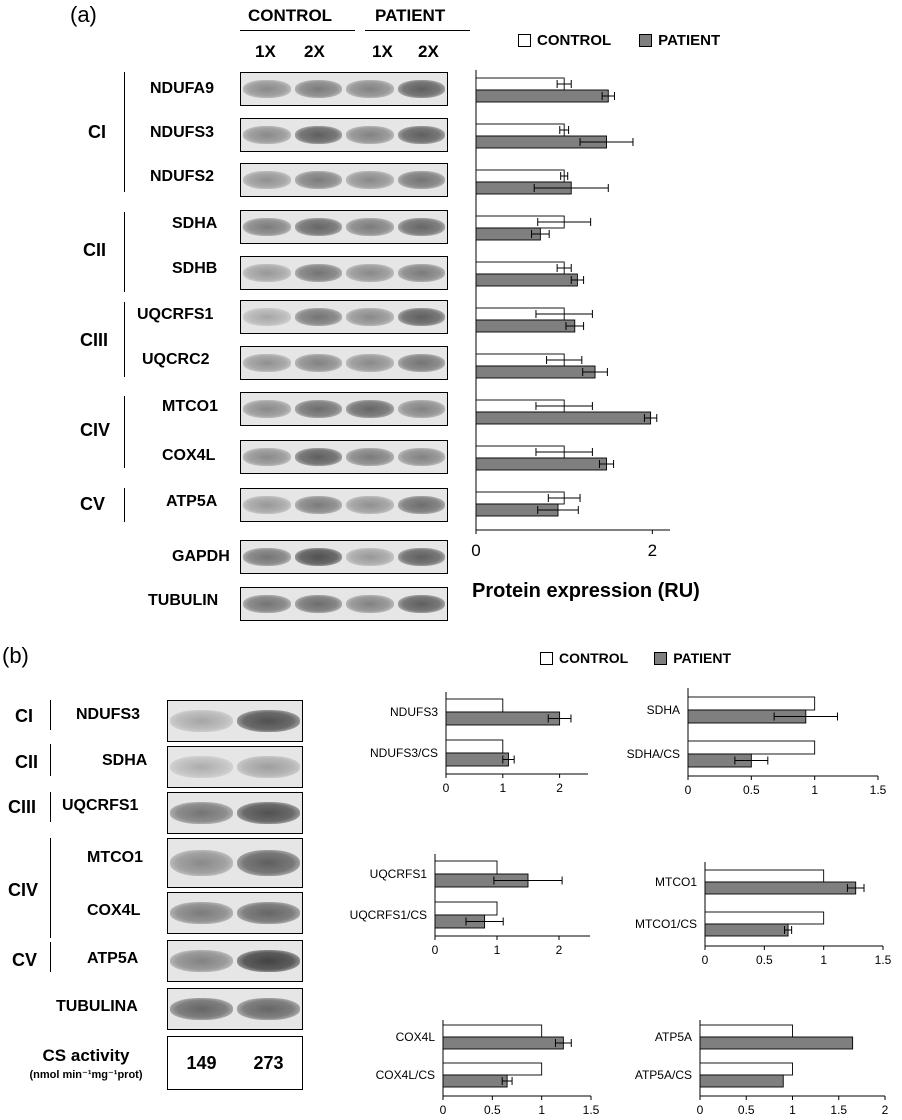 The width and height of the screenshot is (902, 1120). What do you see at coordinates (416, 1037) in the screenshot?
I see `category-label: COX4L` at bounding box center [416, 1037].